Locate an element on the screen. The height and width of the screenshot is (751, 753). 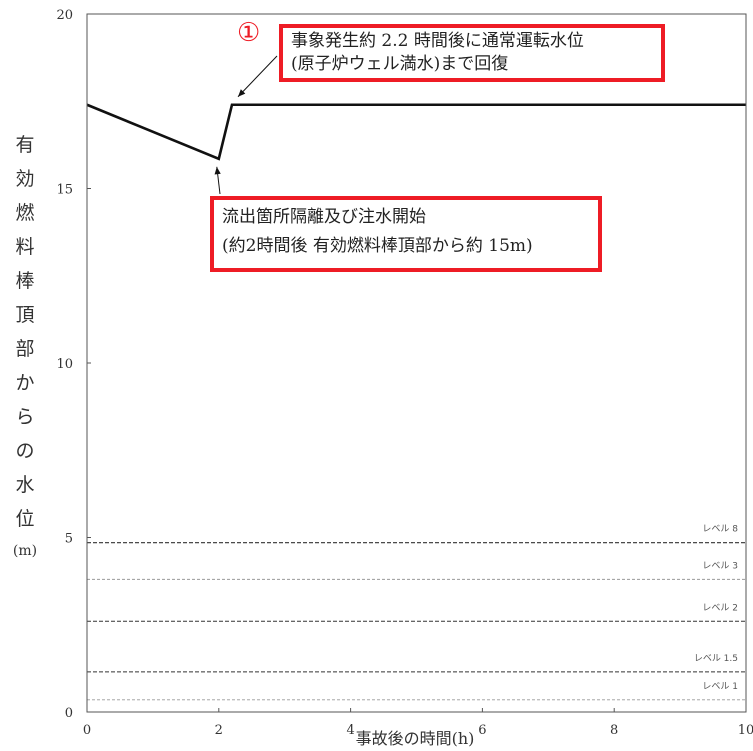
annotation-1-arrow is located at coordinates (257, 76).